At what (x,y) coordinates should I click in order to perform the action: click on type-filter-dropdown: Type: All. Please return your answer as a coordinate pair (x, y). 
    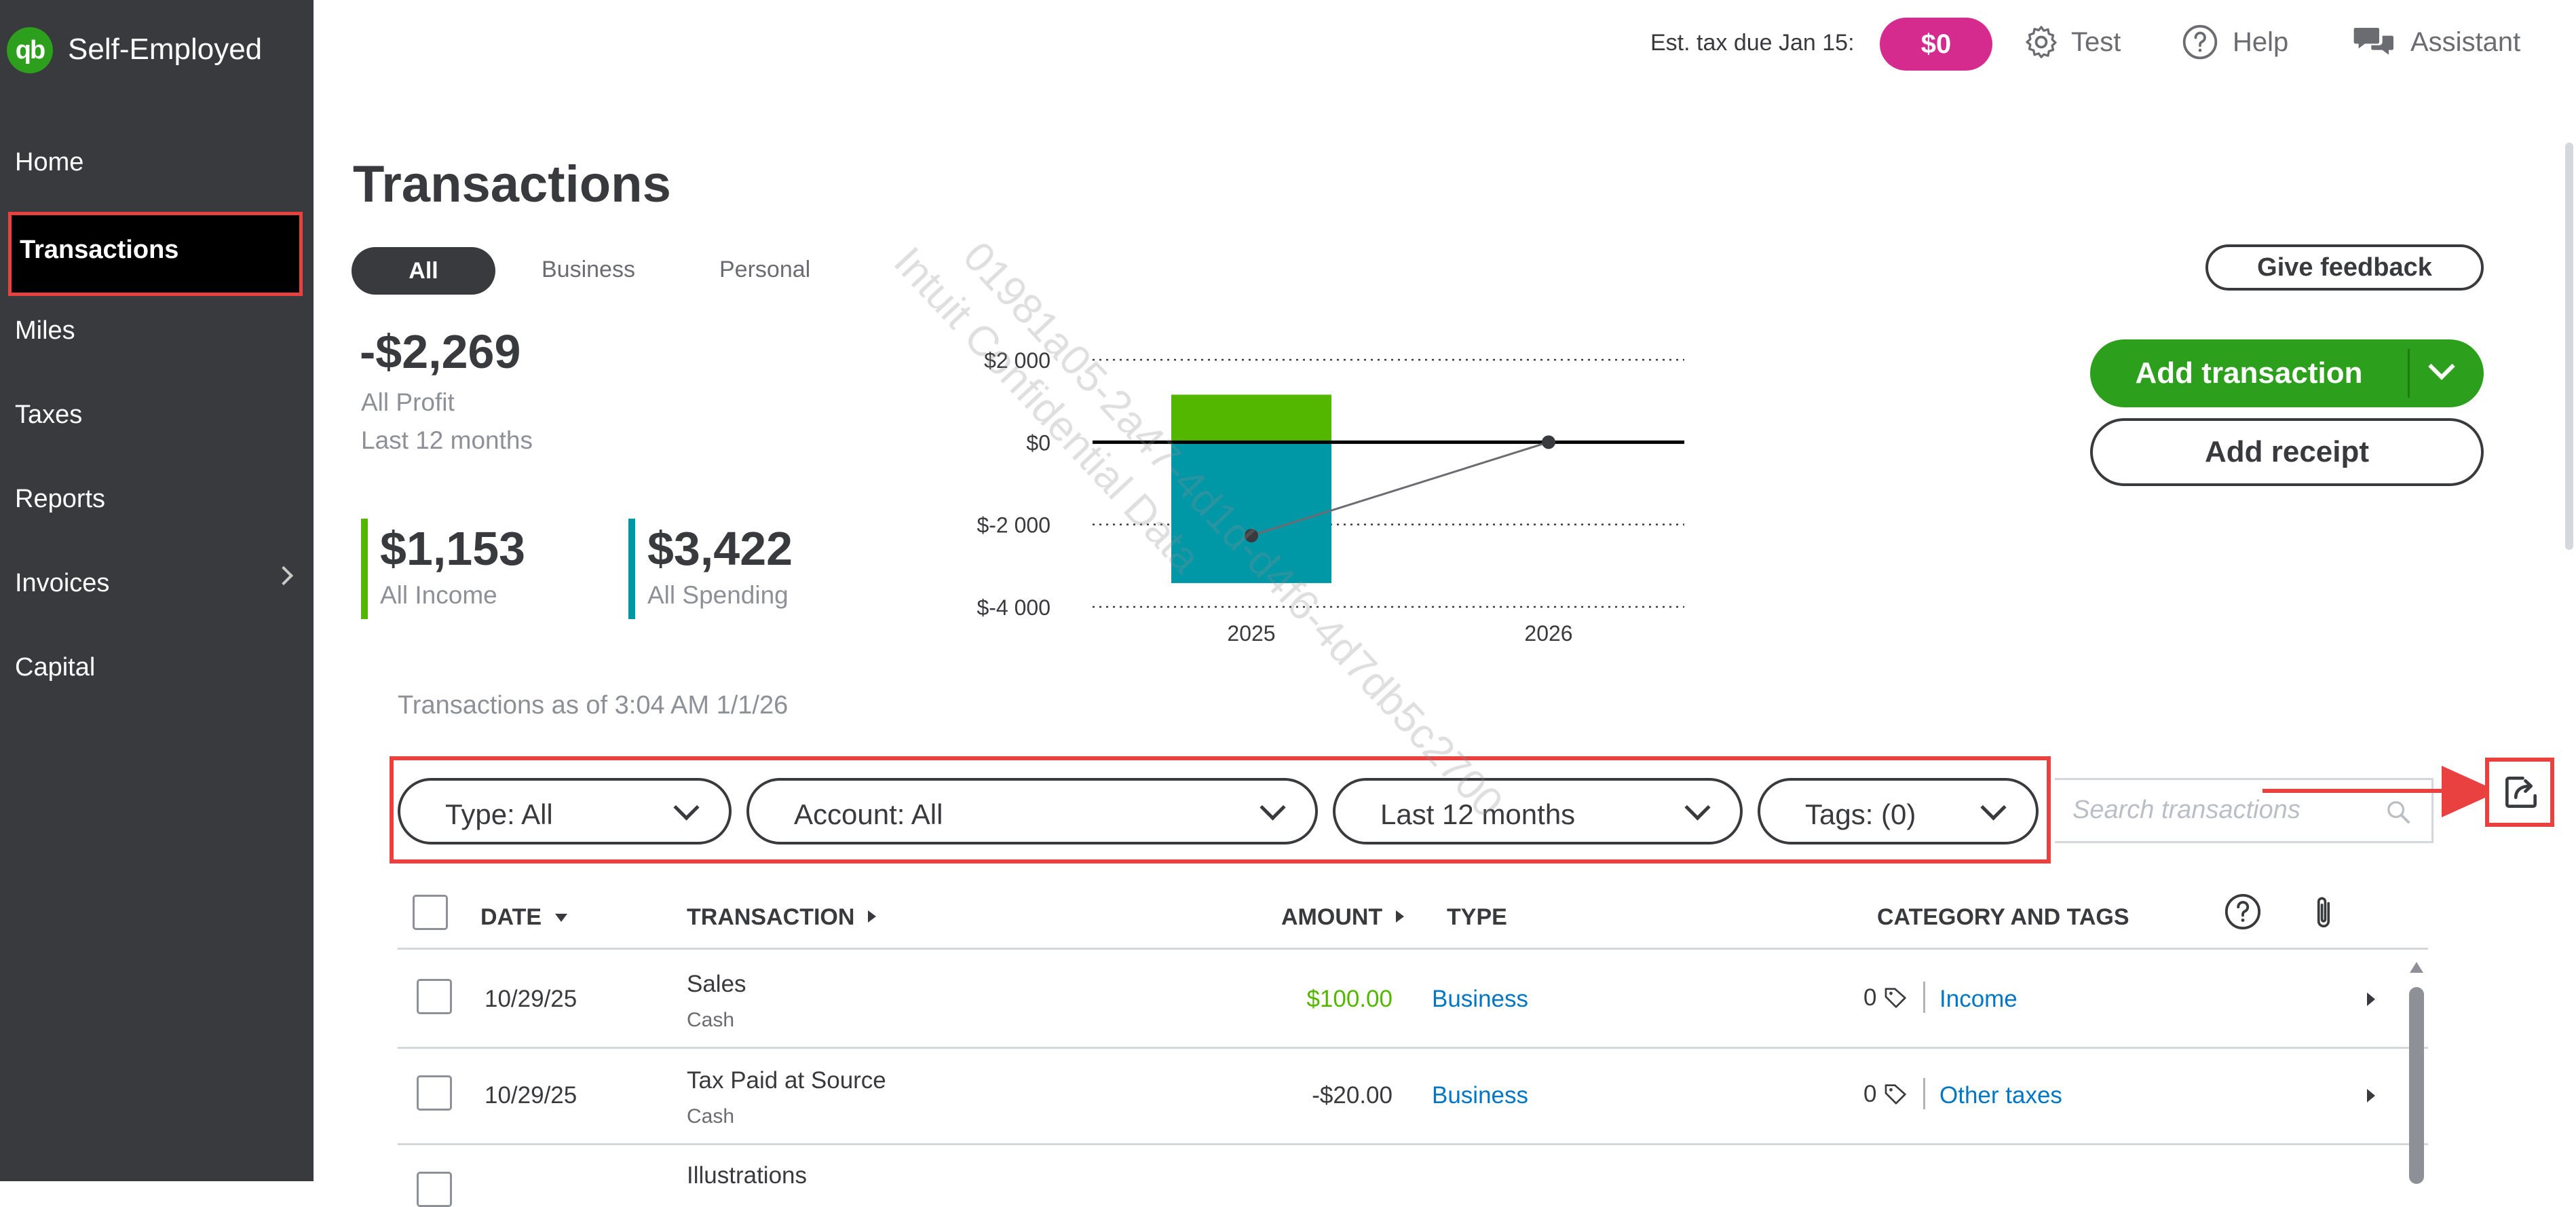
    Looking at the image, I should click on (565, 811).